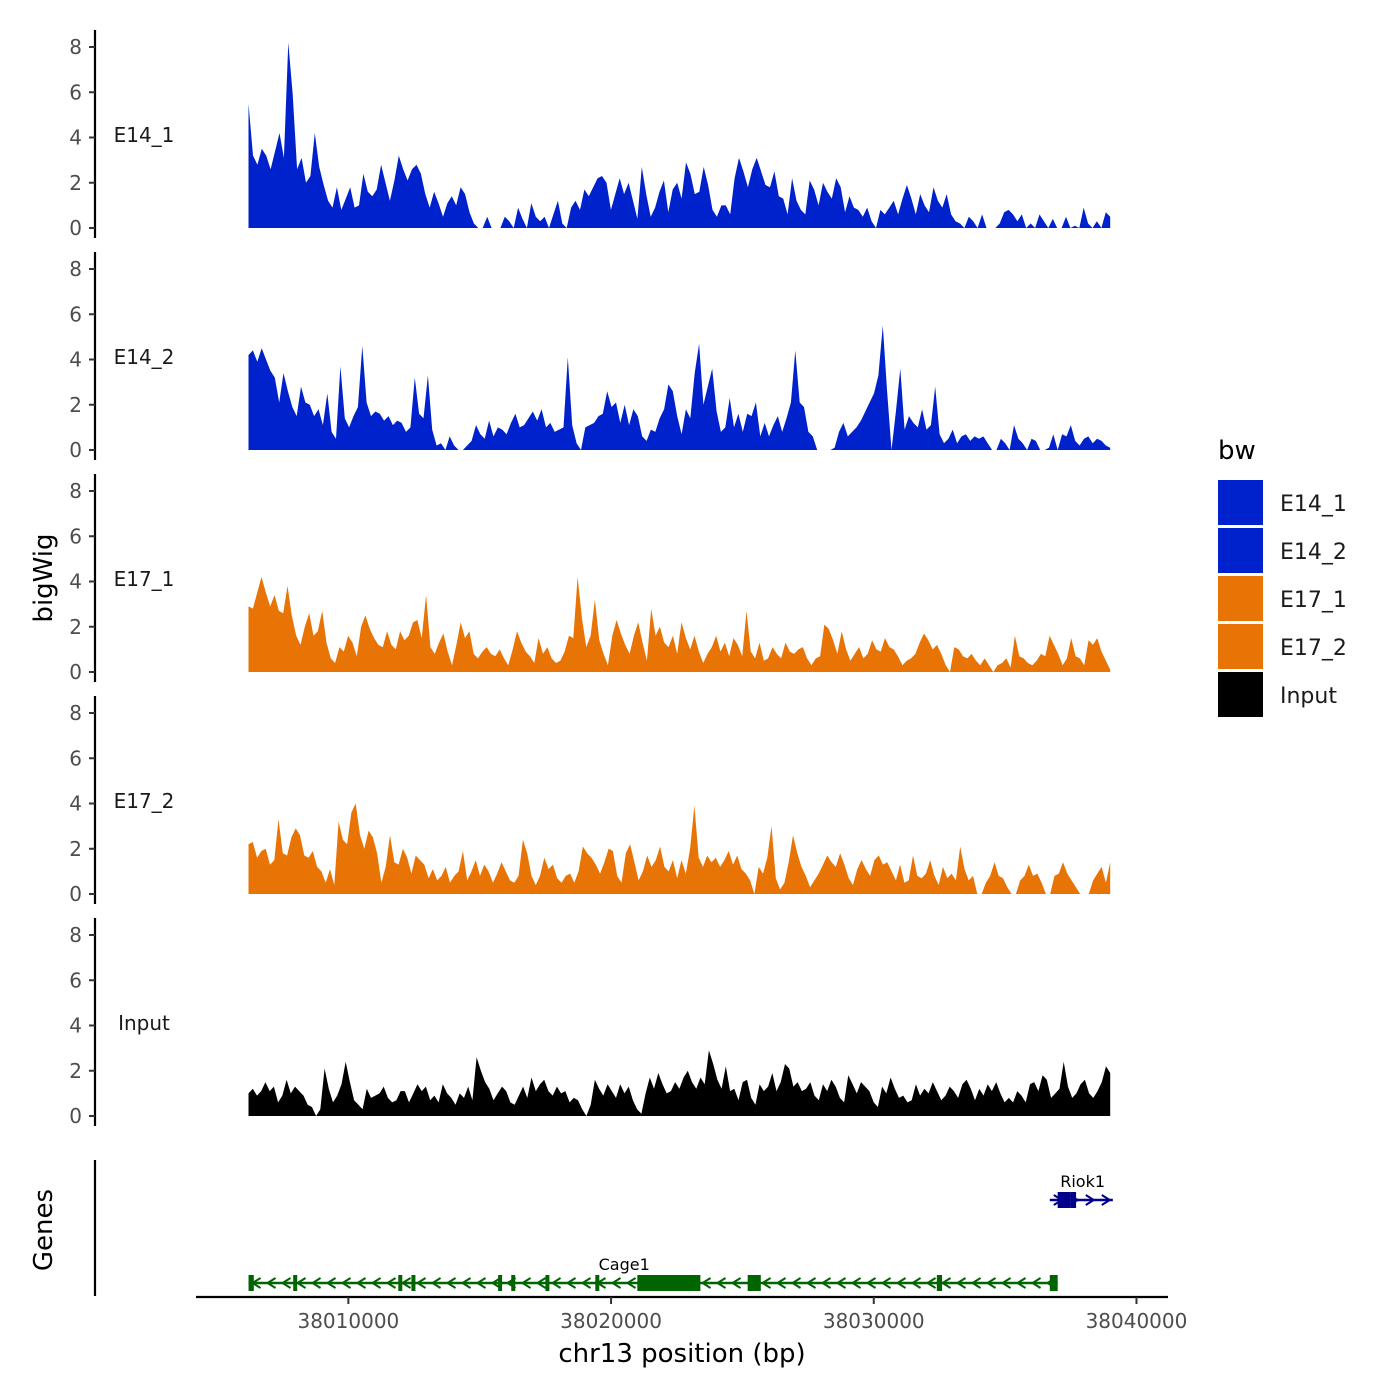  I want to click on x-tick-label: 38030000, so click(874, 1321).